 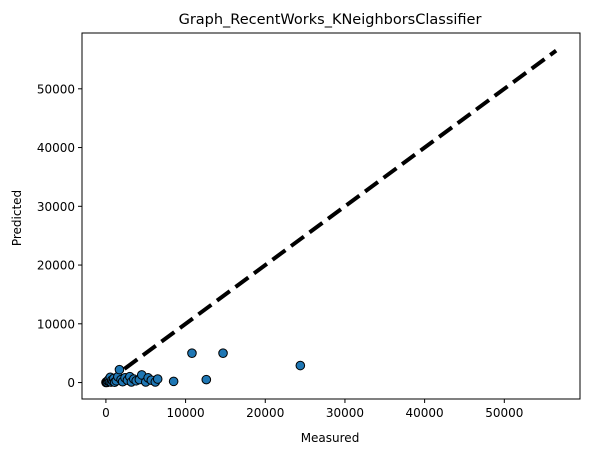 I want to click on x-tick-label: 30000, so click(x=345, y=413).